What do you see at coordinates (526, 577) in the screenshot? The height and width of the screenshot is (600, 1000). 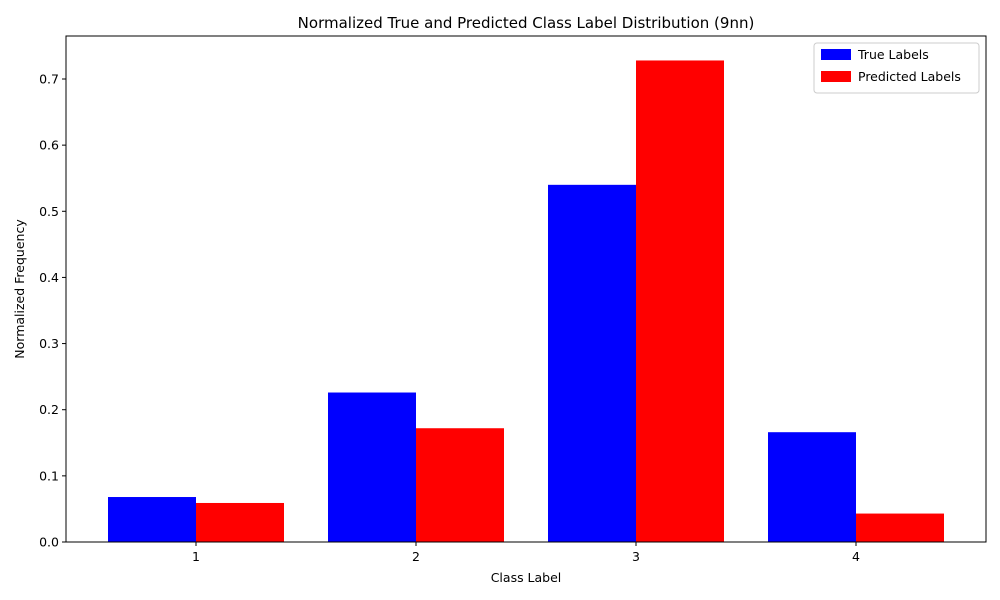 I see `x-axis-label: Class Label` at bounding box center [526, 577].